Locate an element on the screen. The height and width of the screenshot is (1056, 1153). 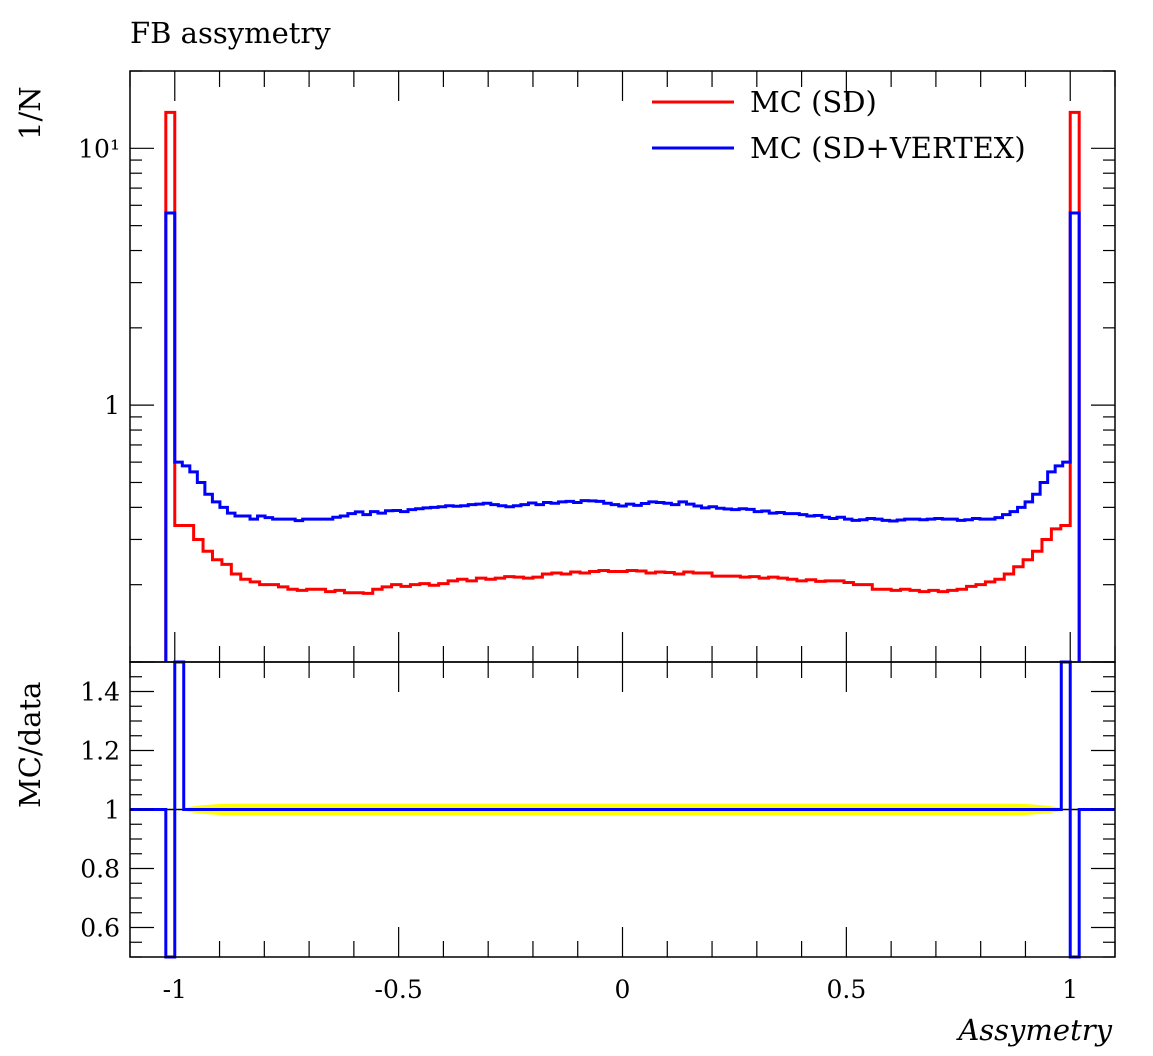
x-tick-label: -0.5 is located at coordinates (399, 989).